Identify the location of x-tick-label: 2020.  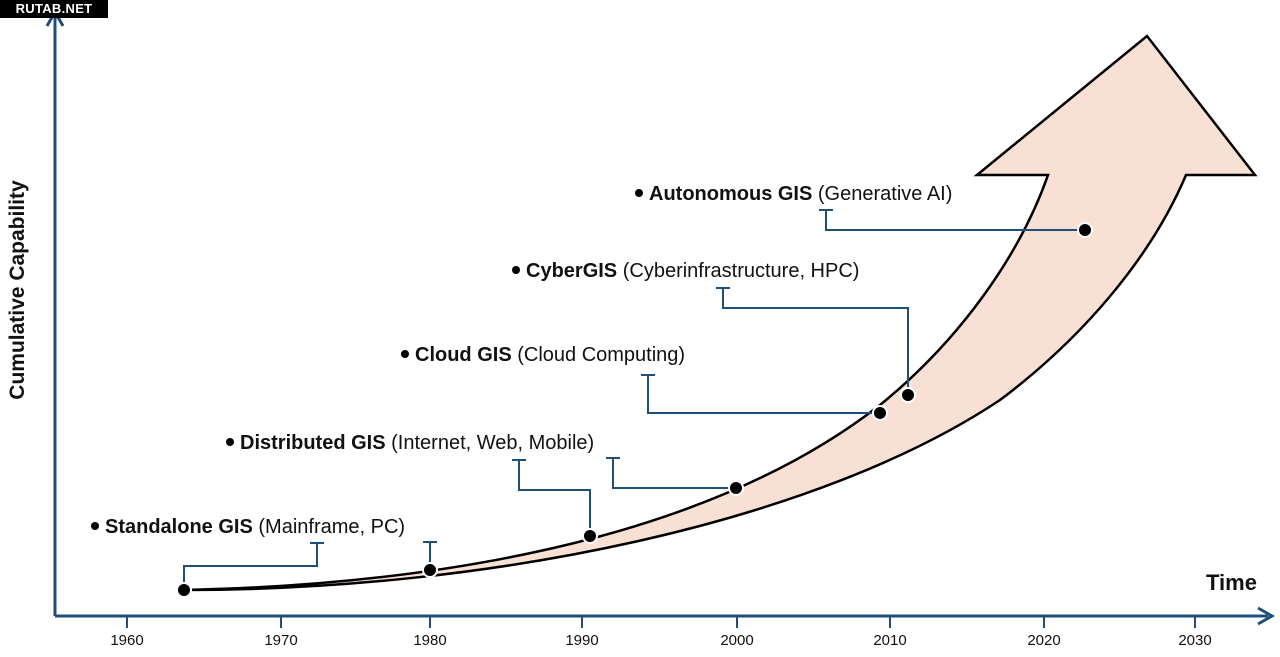
(1044, 640).